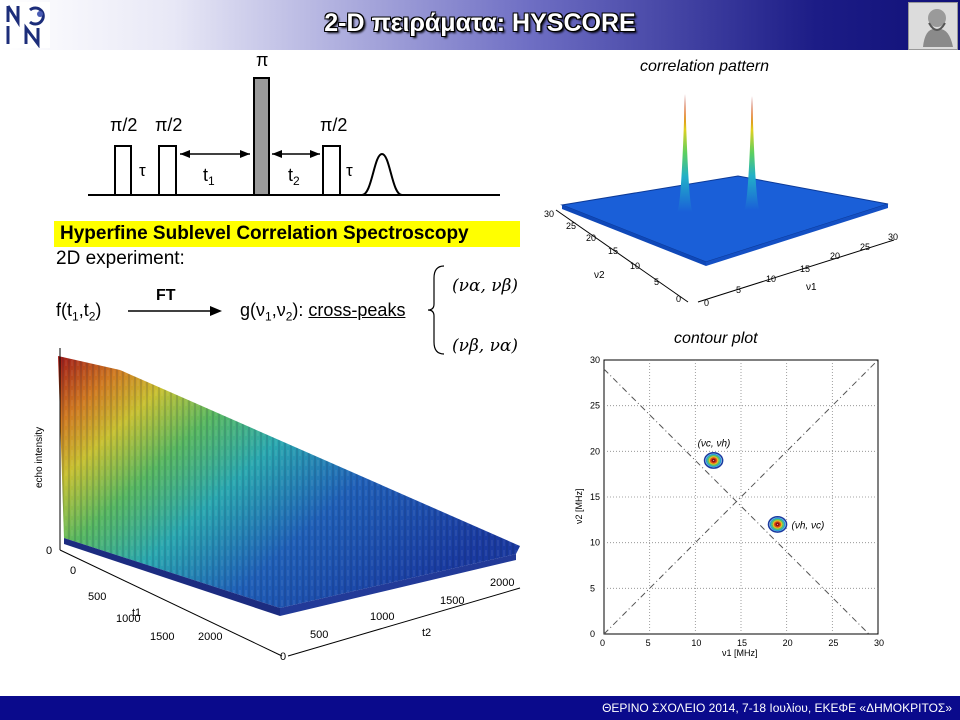  Describe the element at coordinates (714, 443) in the screenshot. I see `peak1-label: (νc, νh)` at that location.